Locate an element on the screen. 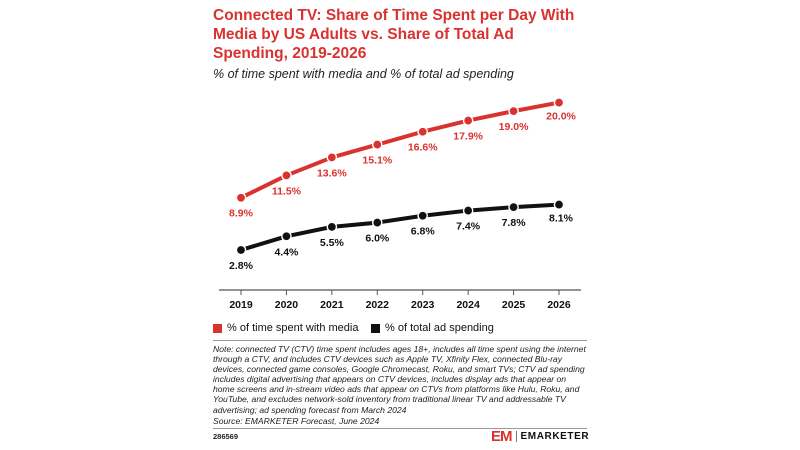  data-label: 5.5% is located at coordinates (332, 243).